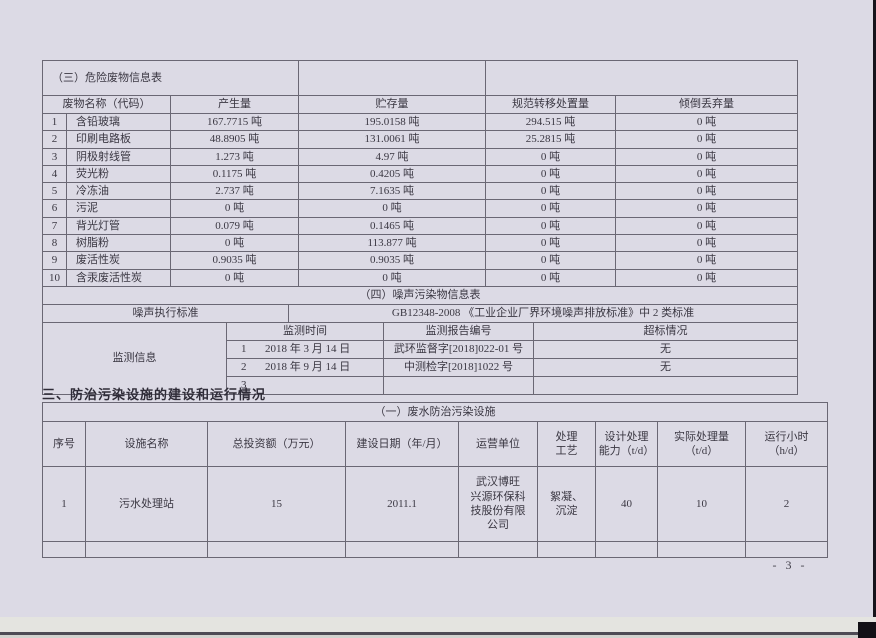 This screenshot has height=638, width=876. Describe the element at coordinates (701, 444) in the screenshot. I see `col-header-actual-volume: 实际处理量 （t/d）` at that location.